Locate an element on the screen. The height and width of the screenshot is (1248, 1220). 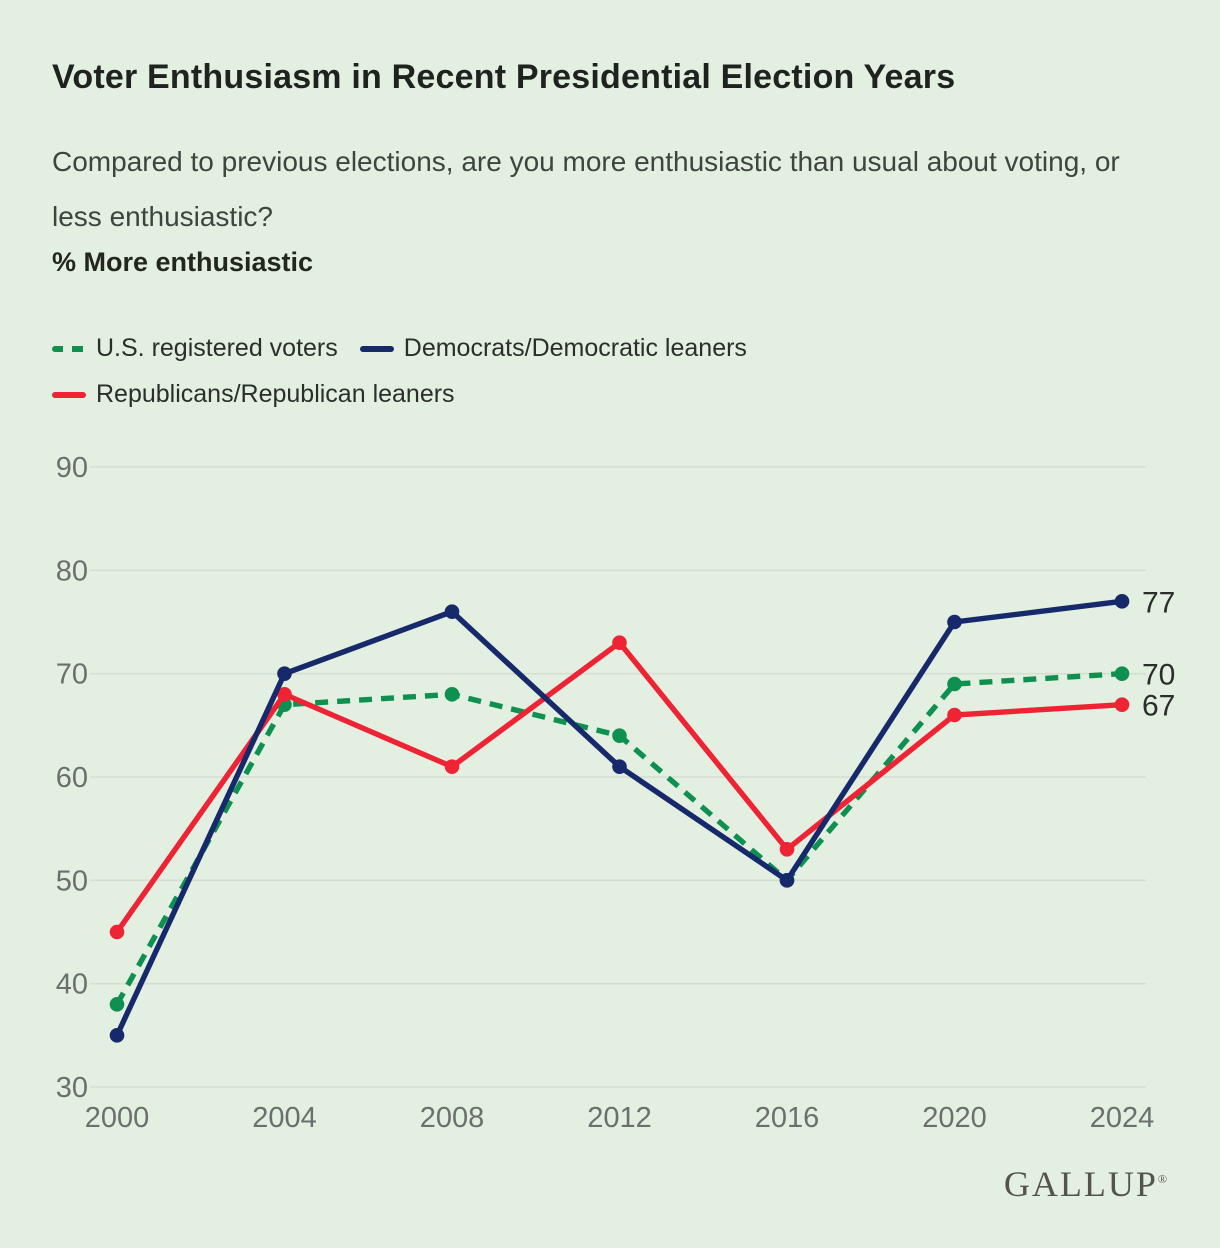
legend-item-democrats: Democrats/Democratic leaners is located at coordinates (553, 348).